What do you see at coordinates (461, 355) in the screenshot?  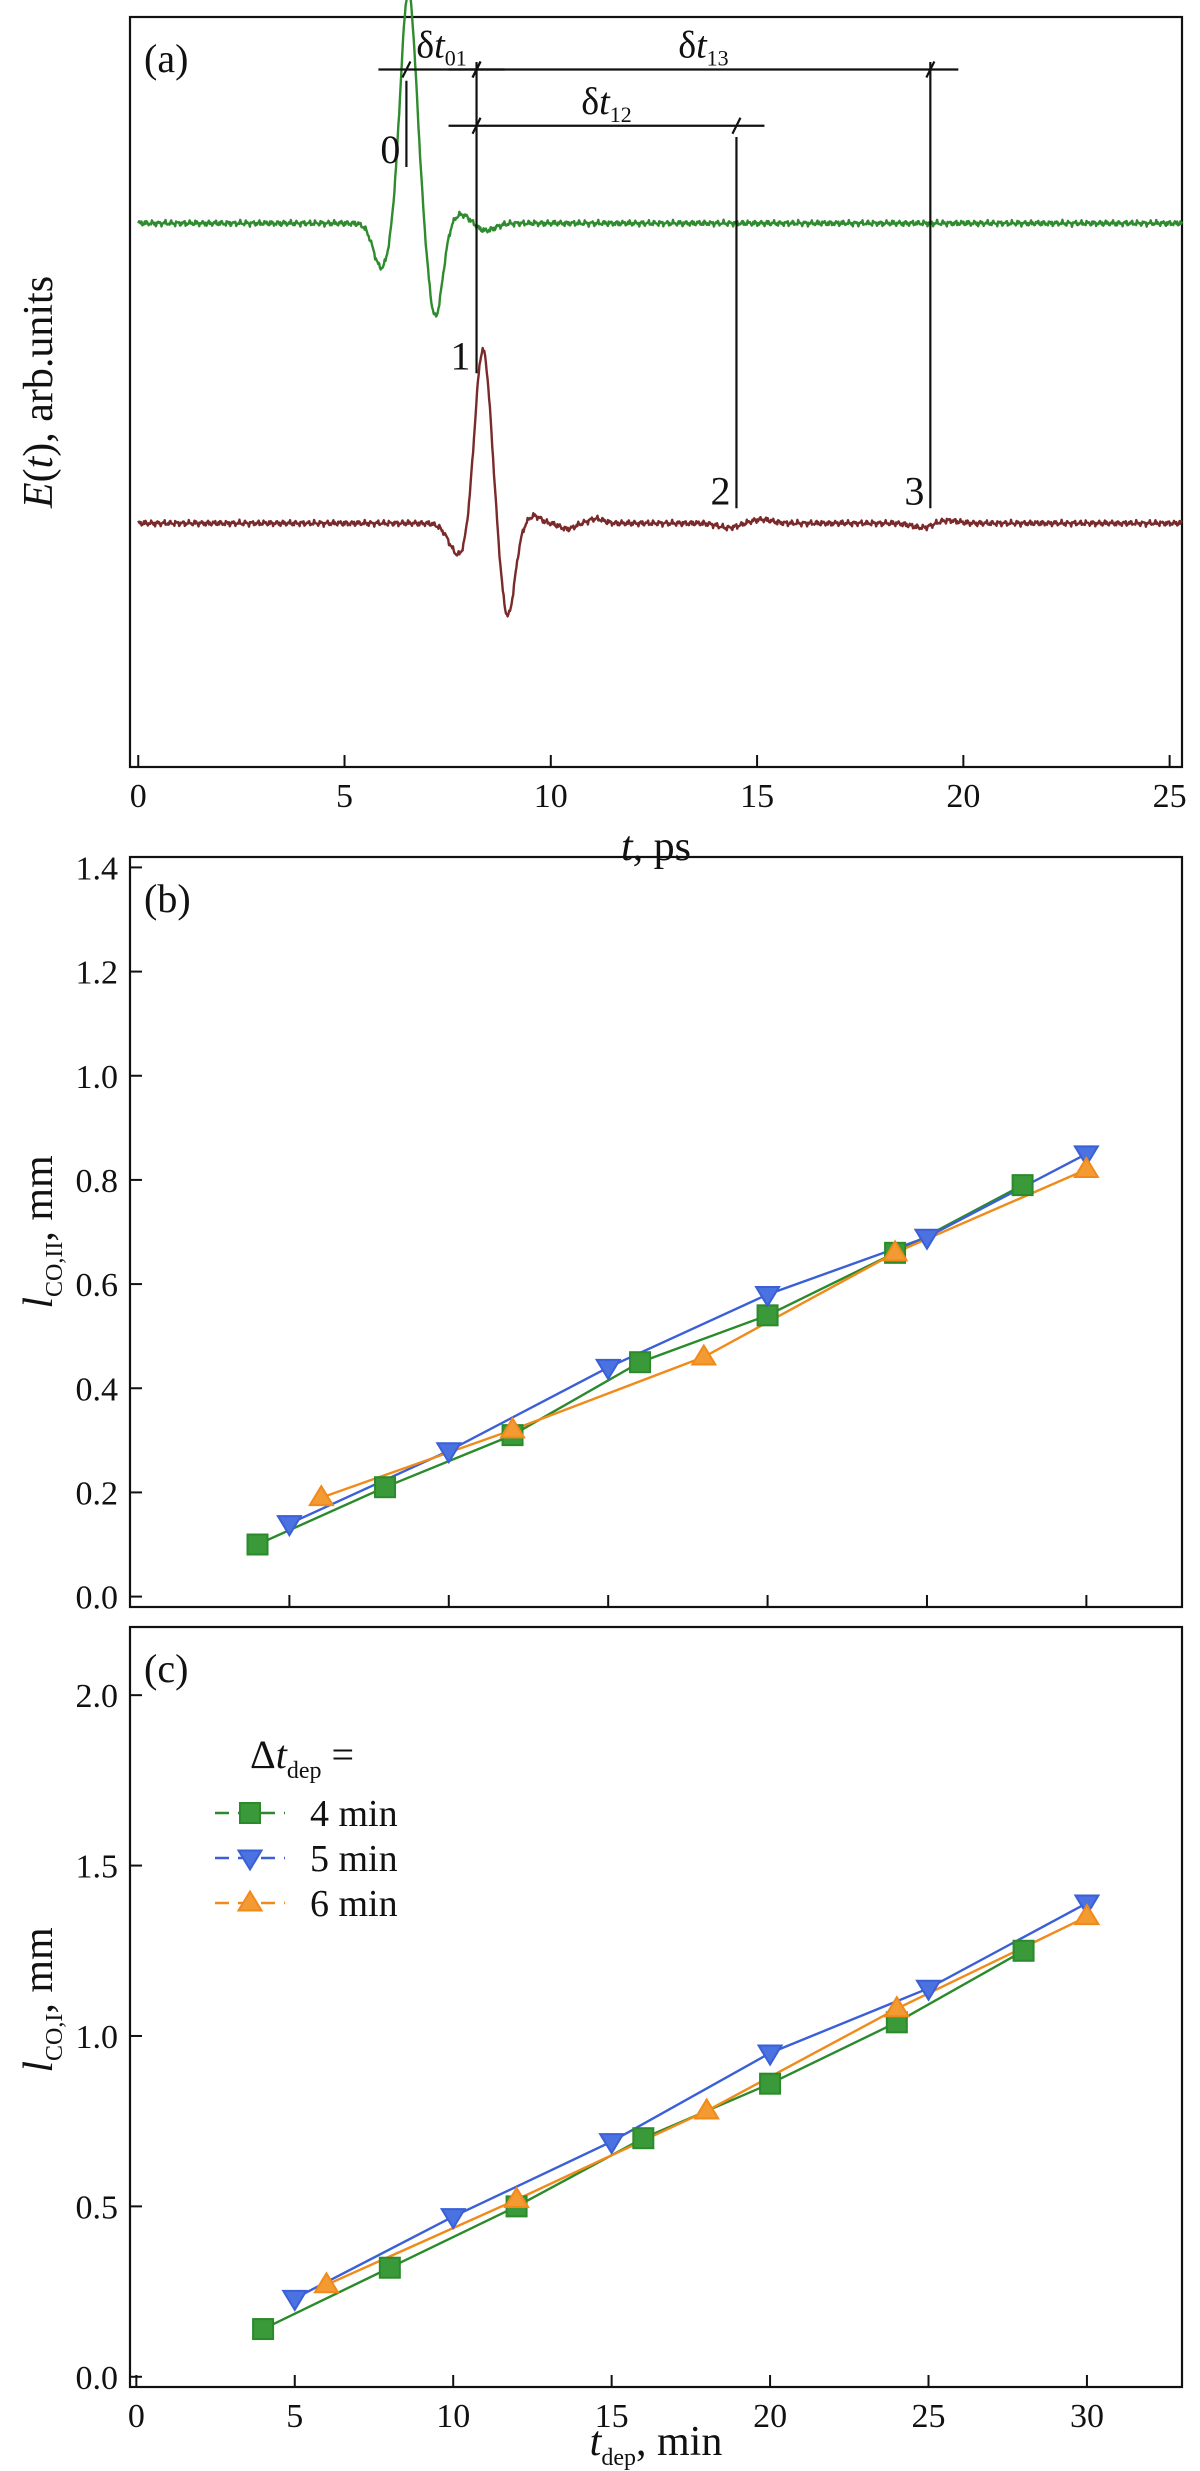 I see `marker-label-1: 1` at bounding box center [461, 355].